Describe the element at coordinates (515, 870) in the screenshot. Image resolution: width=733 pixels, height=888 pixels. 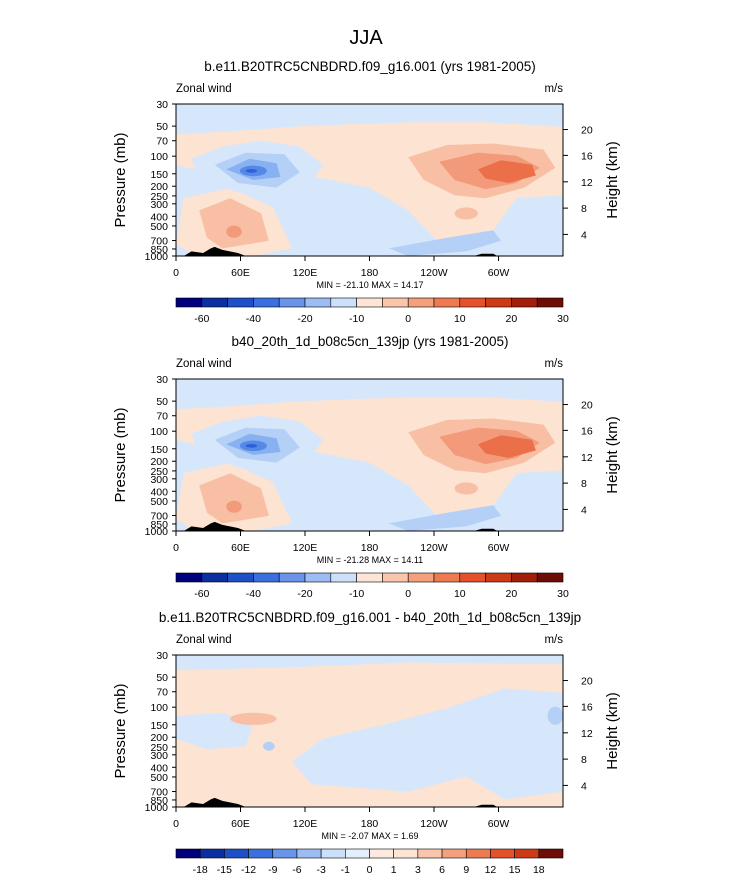
I see `colorbar-label: 15` at that location.